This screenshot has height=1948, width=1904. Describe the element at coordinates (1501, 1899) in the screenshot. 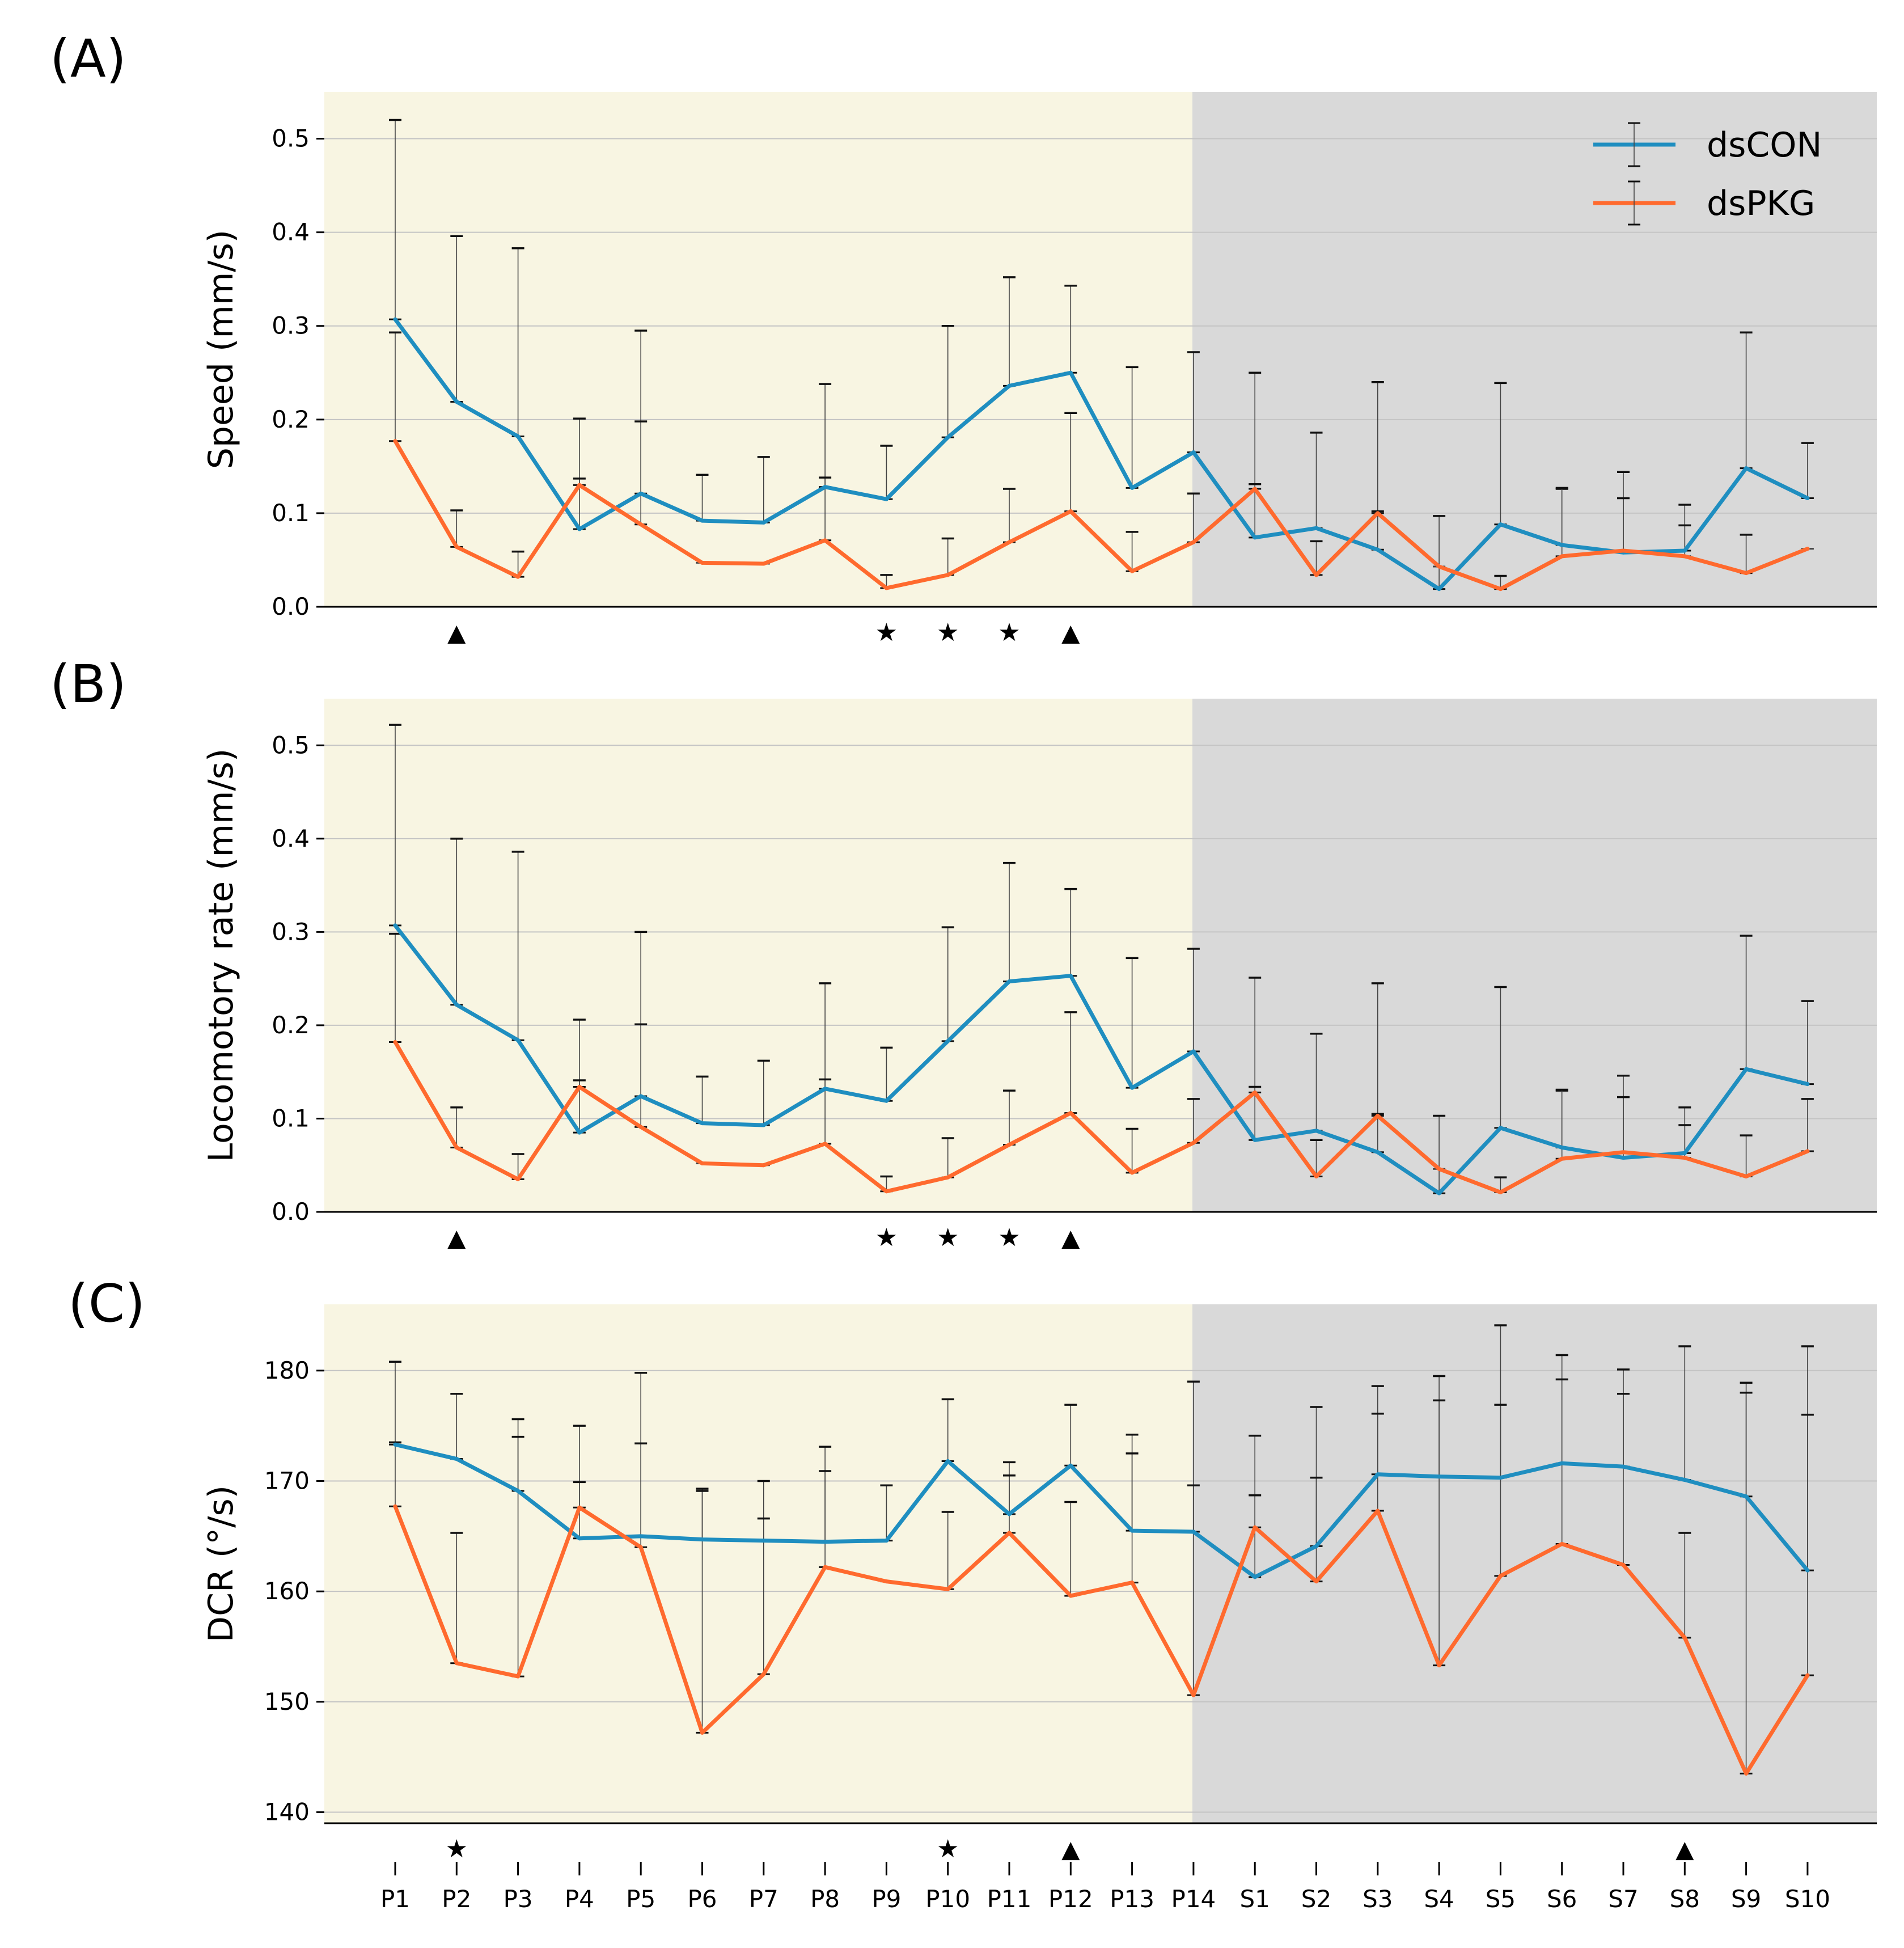

I see `x-tick-label: S5` at that location.